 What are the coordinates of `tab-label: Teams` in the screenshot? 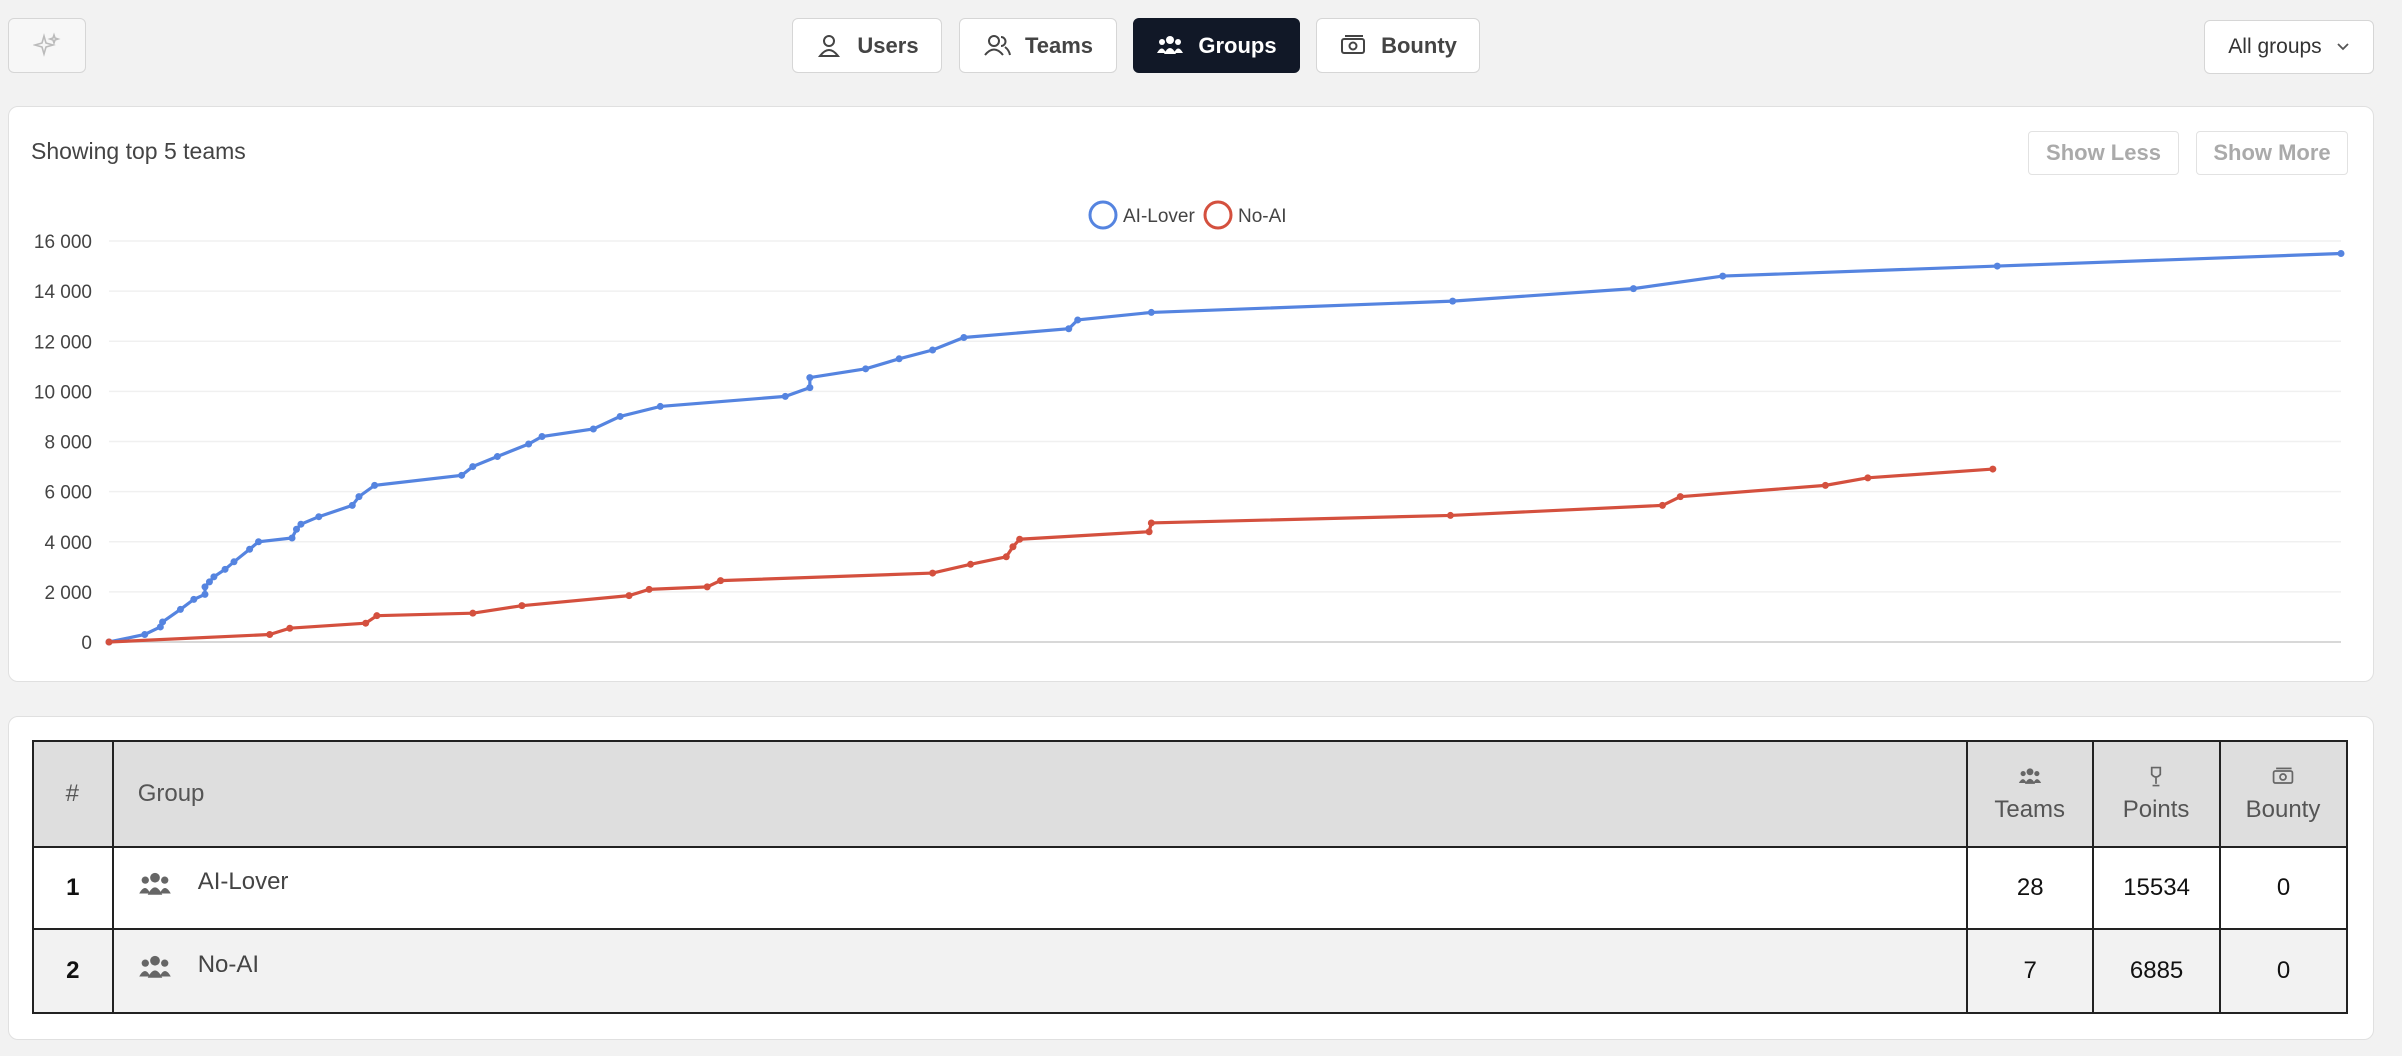 It's located at (1059, 45).